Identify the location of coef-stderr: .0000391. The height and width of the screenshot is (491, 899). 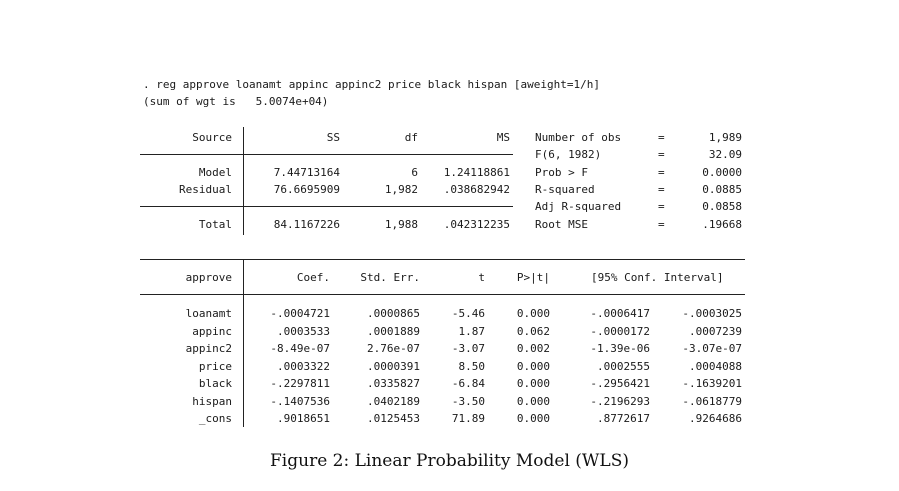
(393, 366).